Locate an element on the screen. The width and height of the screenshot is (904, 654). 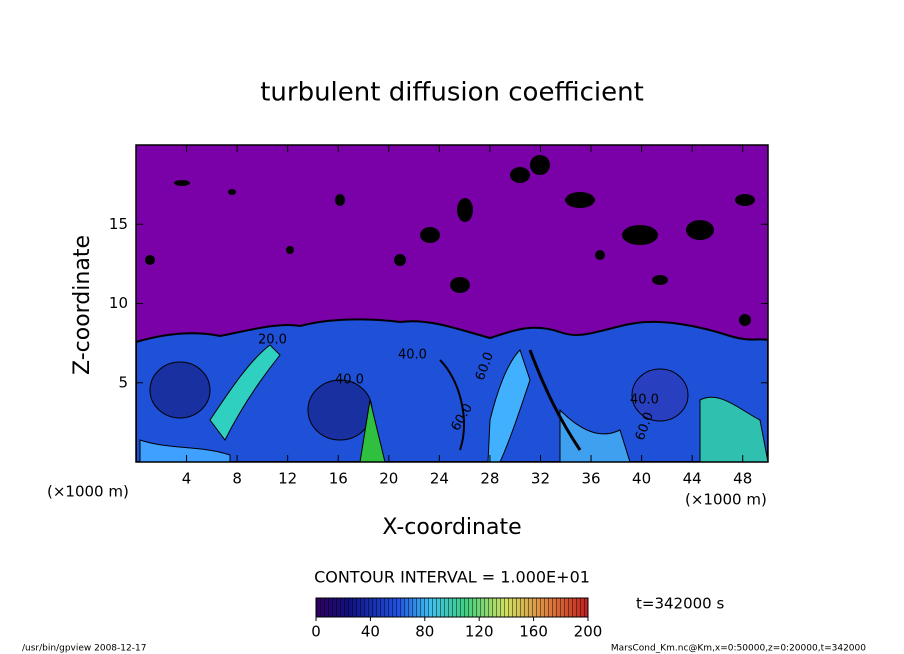
footer-left: /usr/bin/gpview 2008-12-17 is located at coordinates (84, 649).